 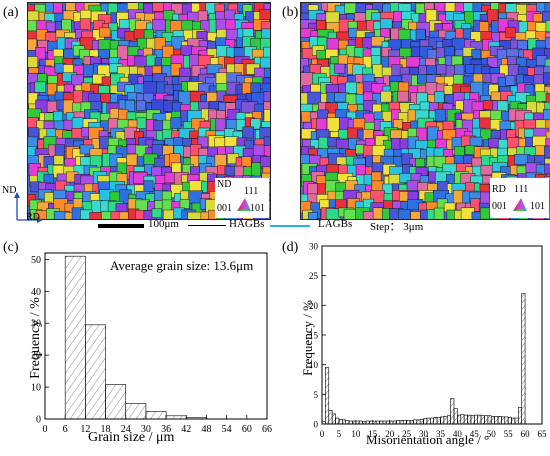 What do you see at coordinates (146, 429) in the screenshot?
I see `x-tick-label: 30` at bounding box center [146, 429].